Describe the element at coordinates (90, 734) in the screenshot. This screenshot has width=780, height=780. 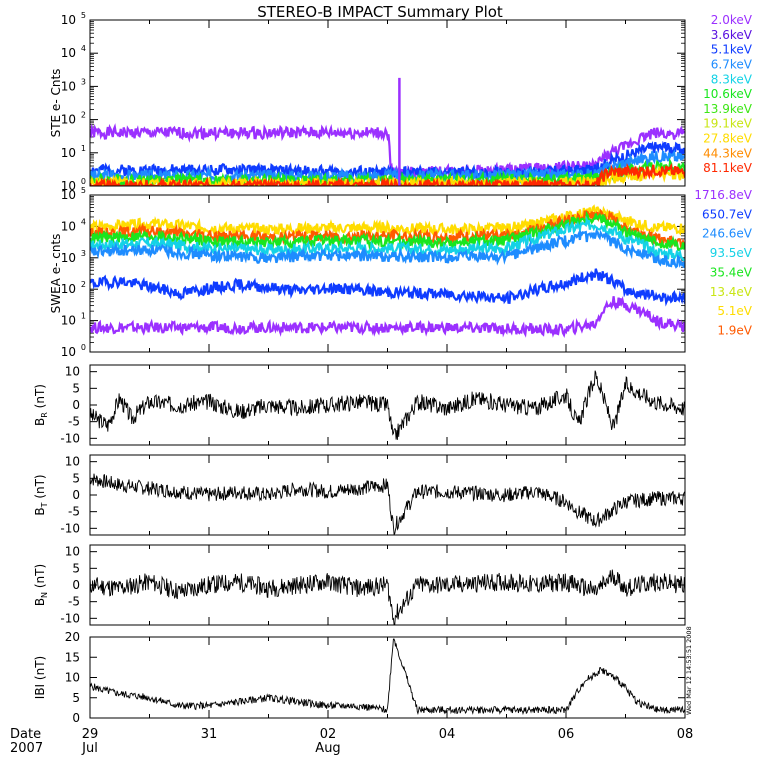
I see `x-tick-label: 29` at that location.